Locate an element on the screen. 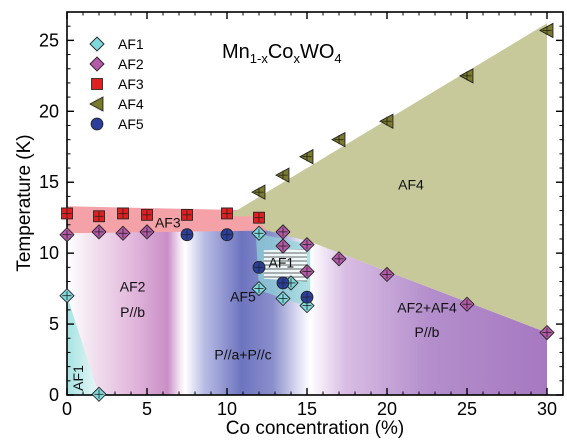 The height and width of the screenshot is (440, 567). legend-label: AF5 is located at coordinates (131, 124).